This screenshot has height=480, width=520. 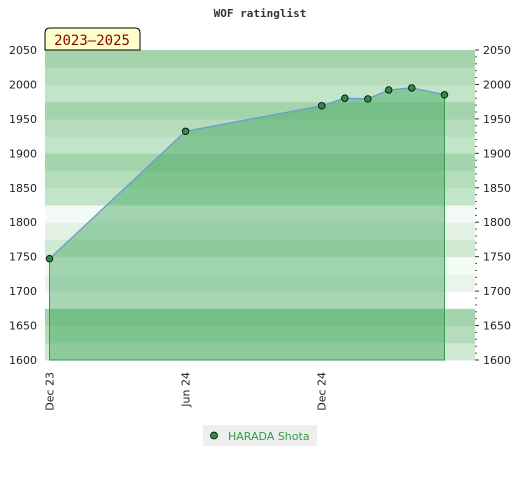 I want to click on y-tick-label-right: 2050, so click(x=497, y=50).